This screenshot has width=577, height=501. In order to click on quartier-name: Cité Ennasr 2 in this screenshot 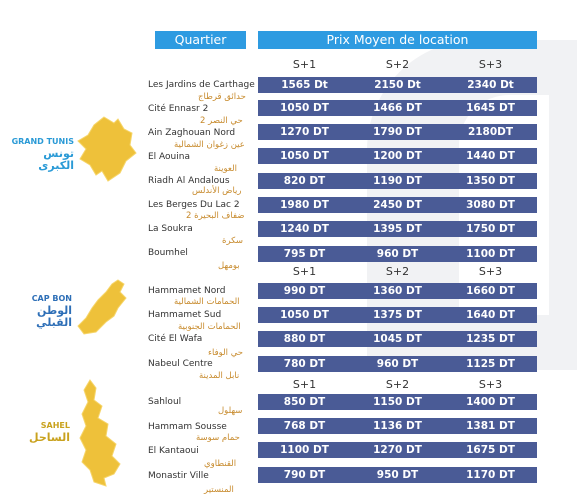, I will do `click(178, 109)`.